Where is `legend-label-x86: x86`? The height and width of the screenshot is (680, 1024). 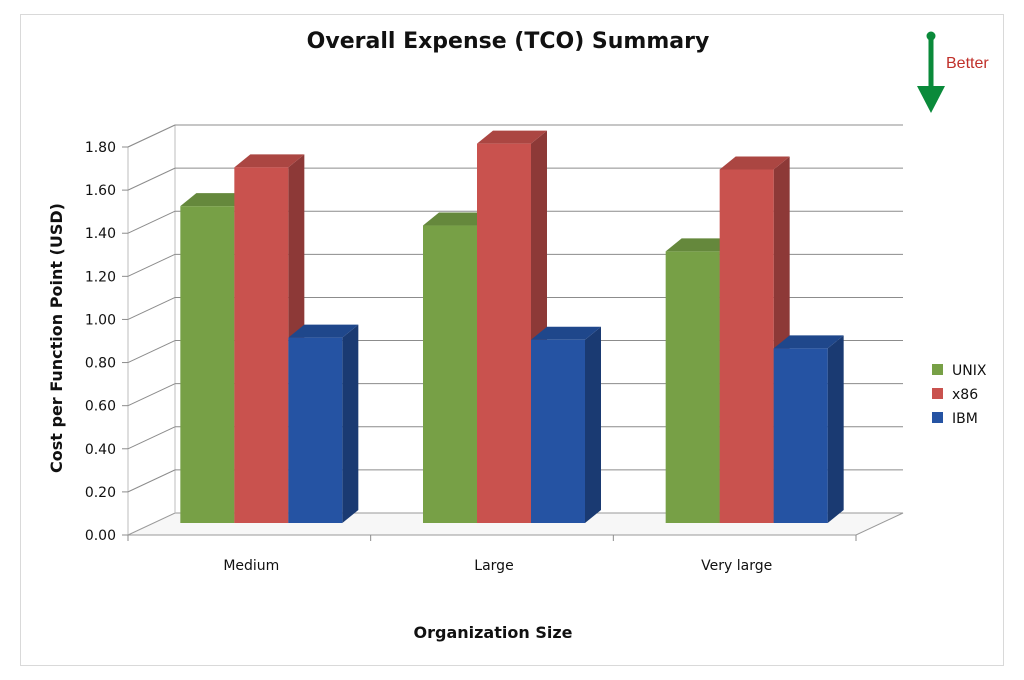
legend-label-x86: x86 is located at coordinates (965, 395).